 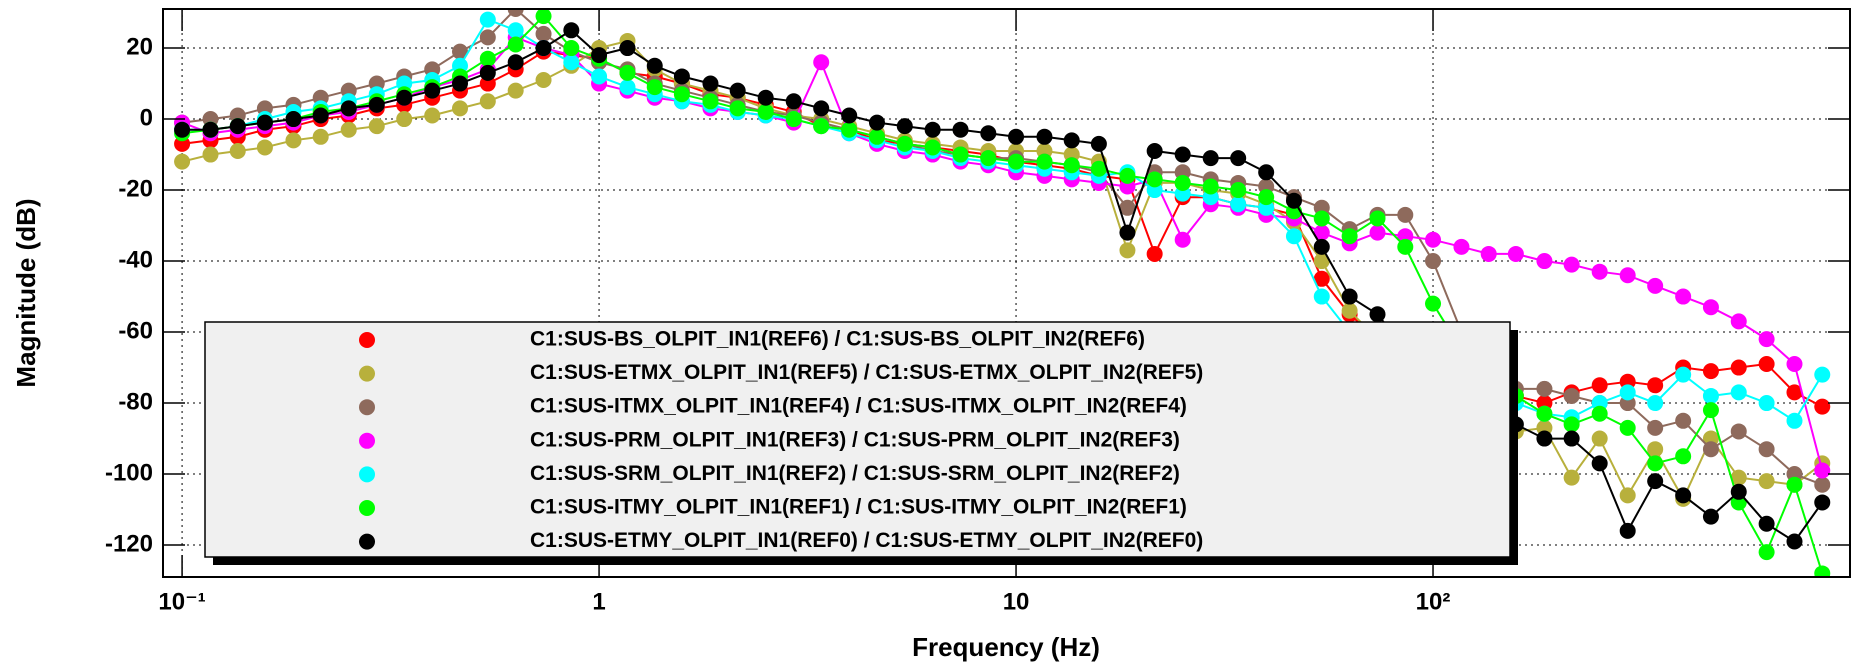 What do you see at coordinates (1006, 647) in the screenshot?
I see `x-axis-title: Frequency (Hz)` at bounding box center [1006, 647].